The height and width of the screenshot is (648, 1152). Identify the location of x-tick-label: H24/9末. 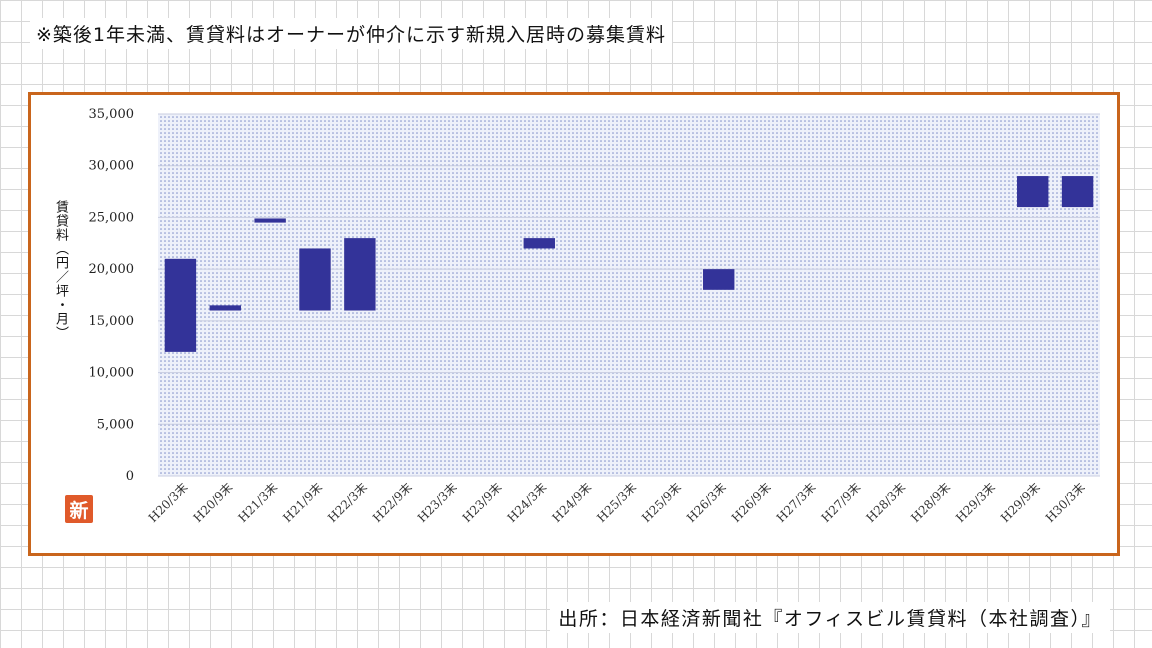
(571, 502).